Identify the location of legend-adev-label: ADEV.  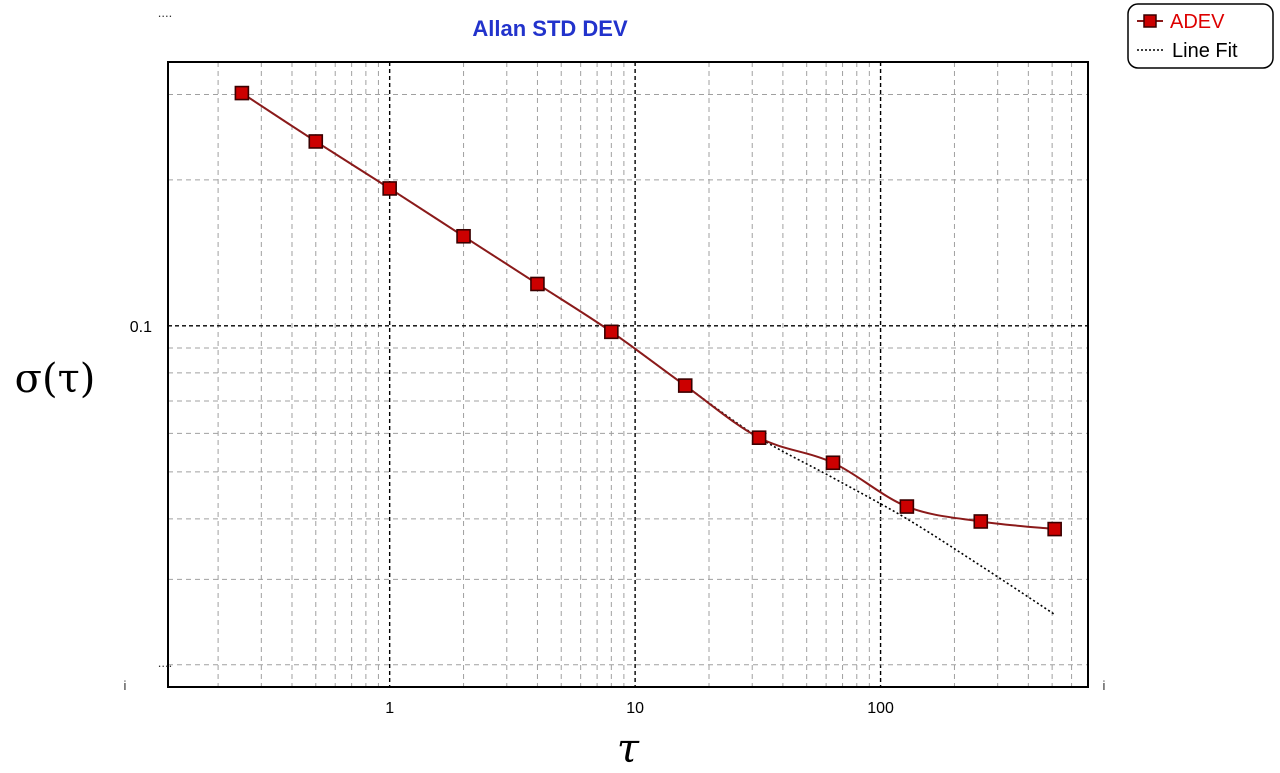
(1197, 22).